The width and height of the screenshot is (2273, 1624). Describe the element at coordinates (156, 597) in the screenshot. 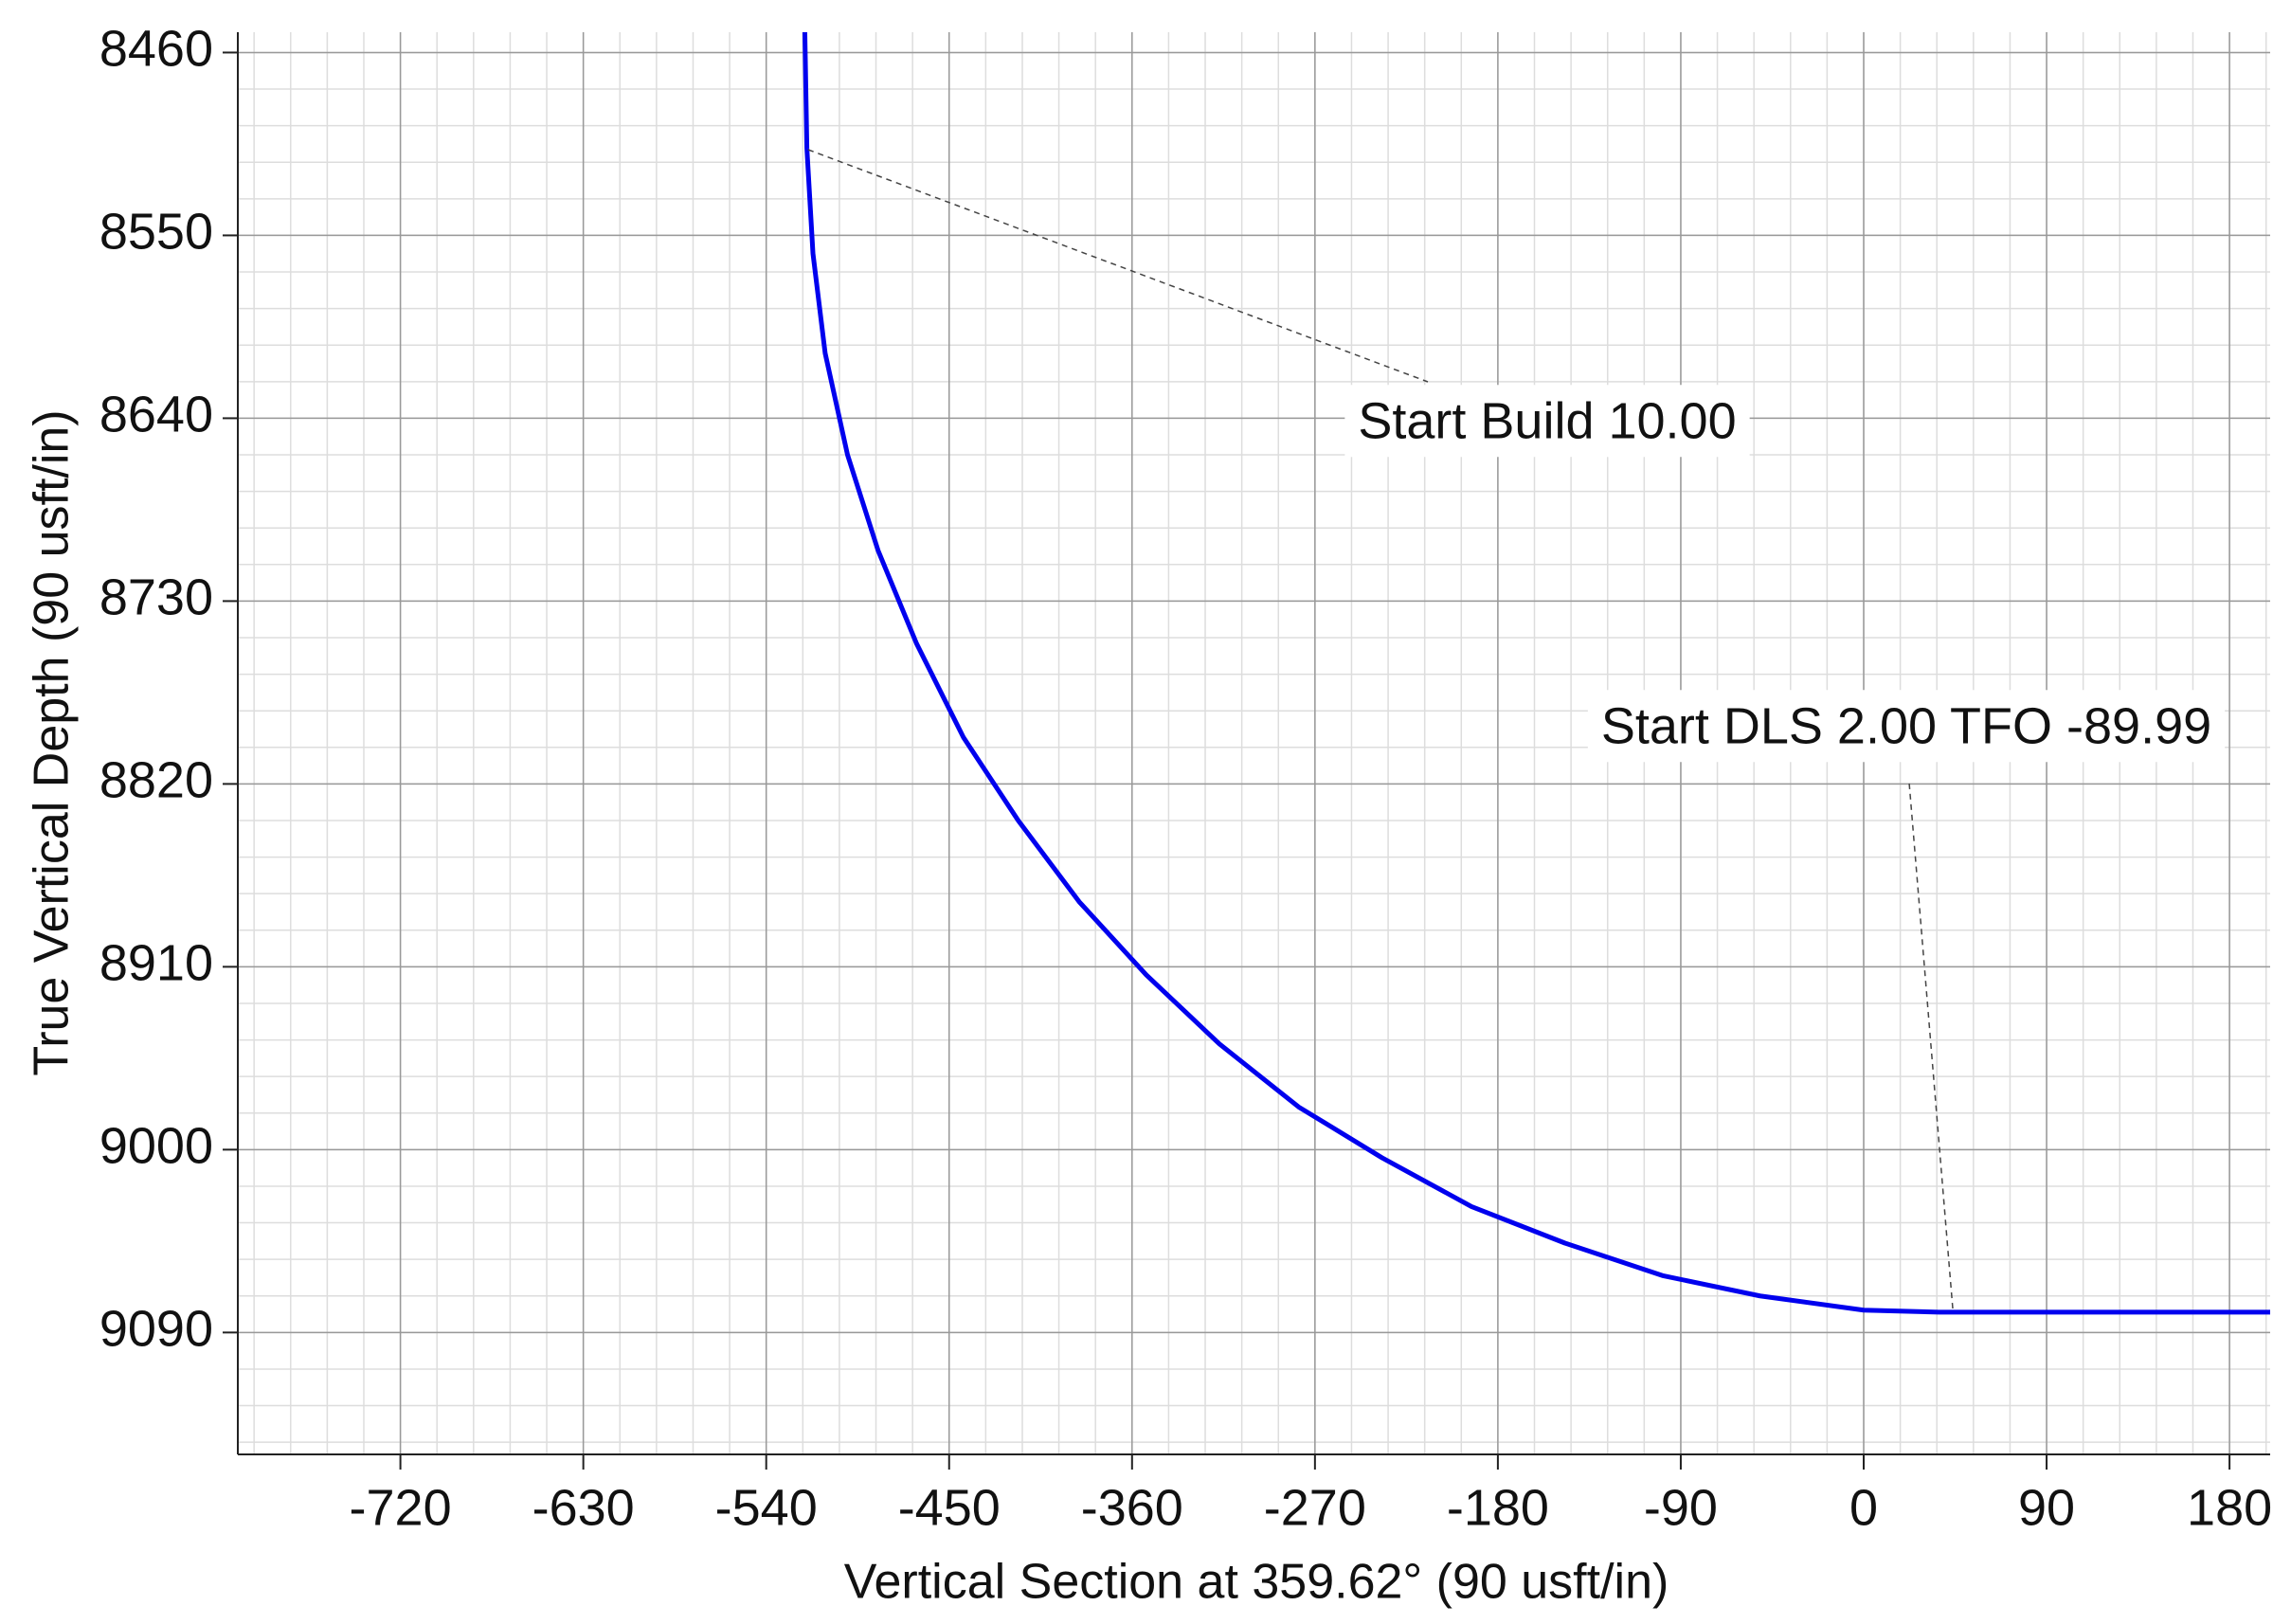

I see `y-tick-label: 8730` at that location.